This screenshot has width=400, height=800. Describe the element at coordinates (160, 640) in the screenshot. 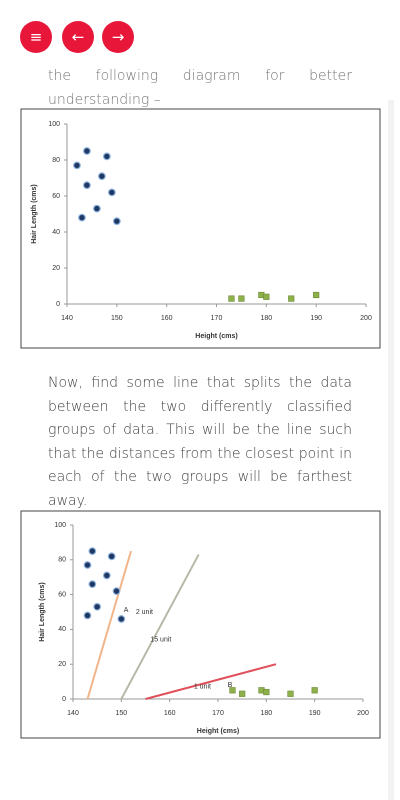

I see `annotation: 15 unit` at that location.